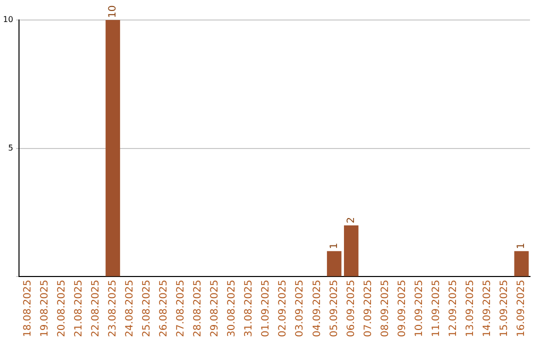  What do you see at coordinates (402, 309) in the screenshot?
I see `x-tick-label: 09.09.2025` at bounding box center [402, 309].